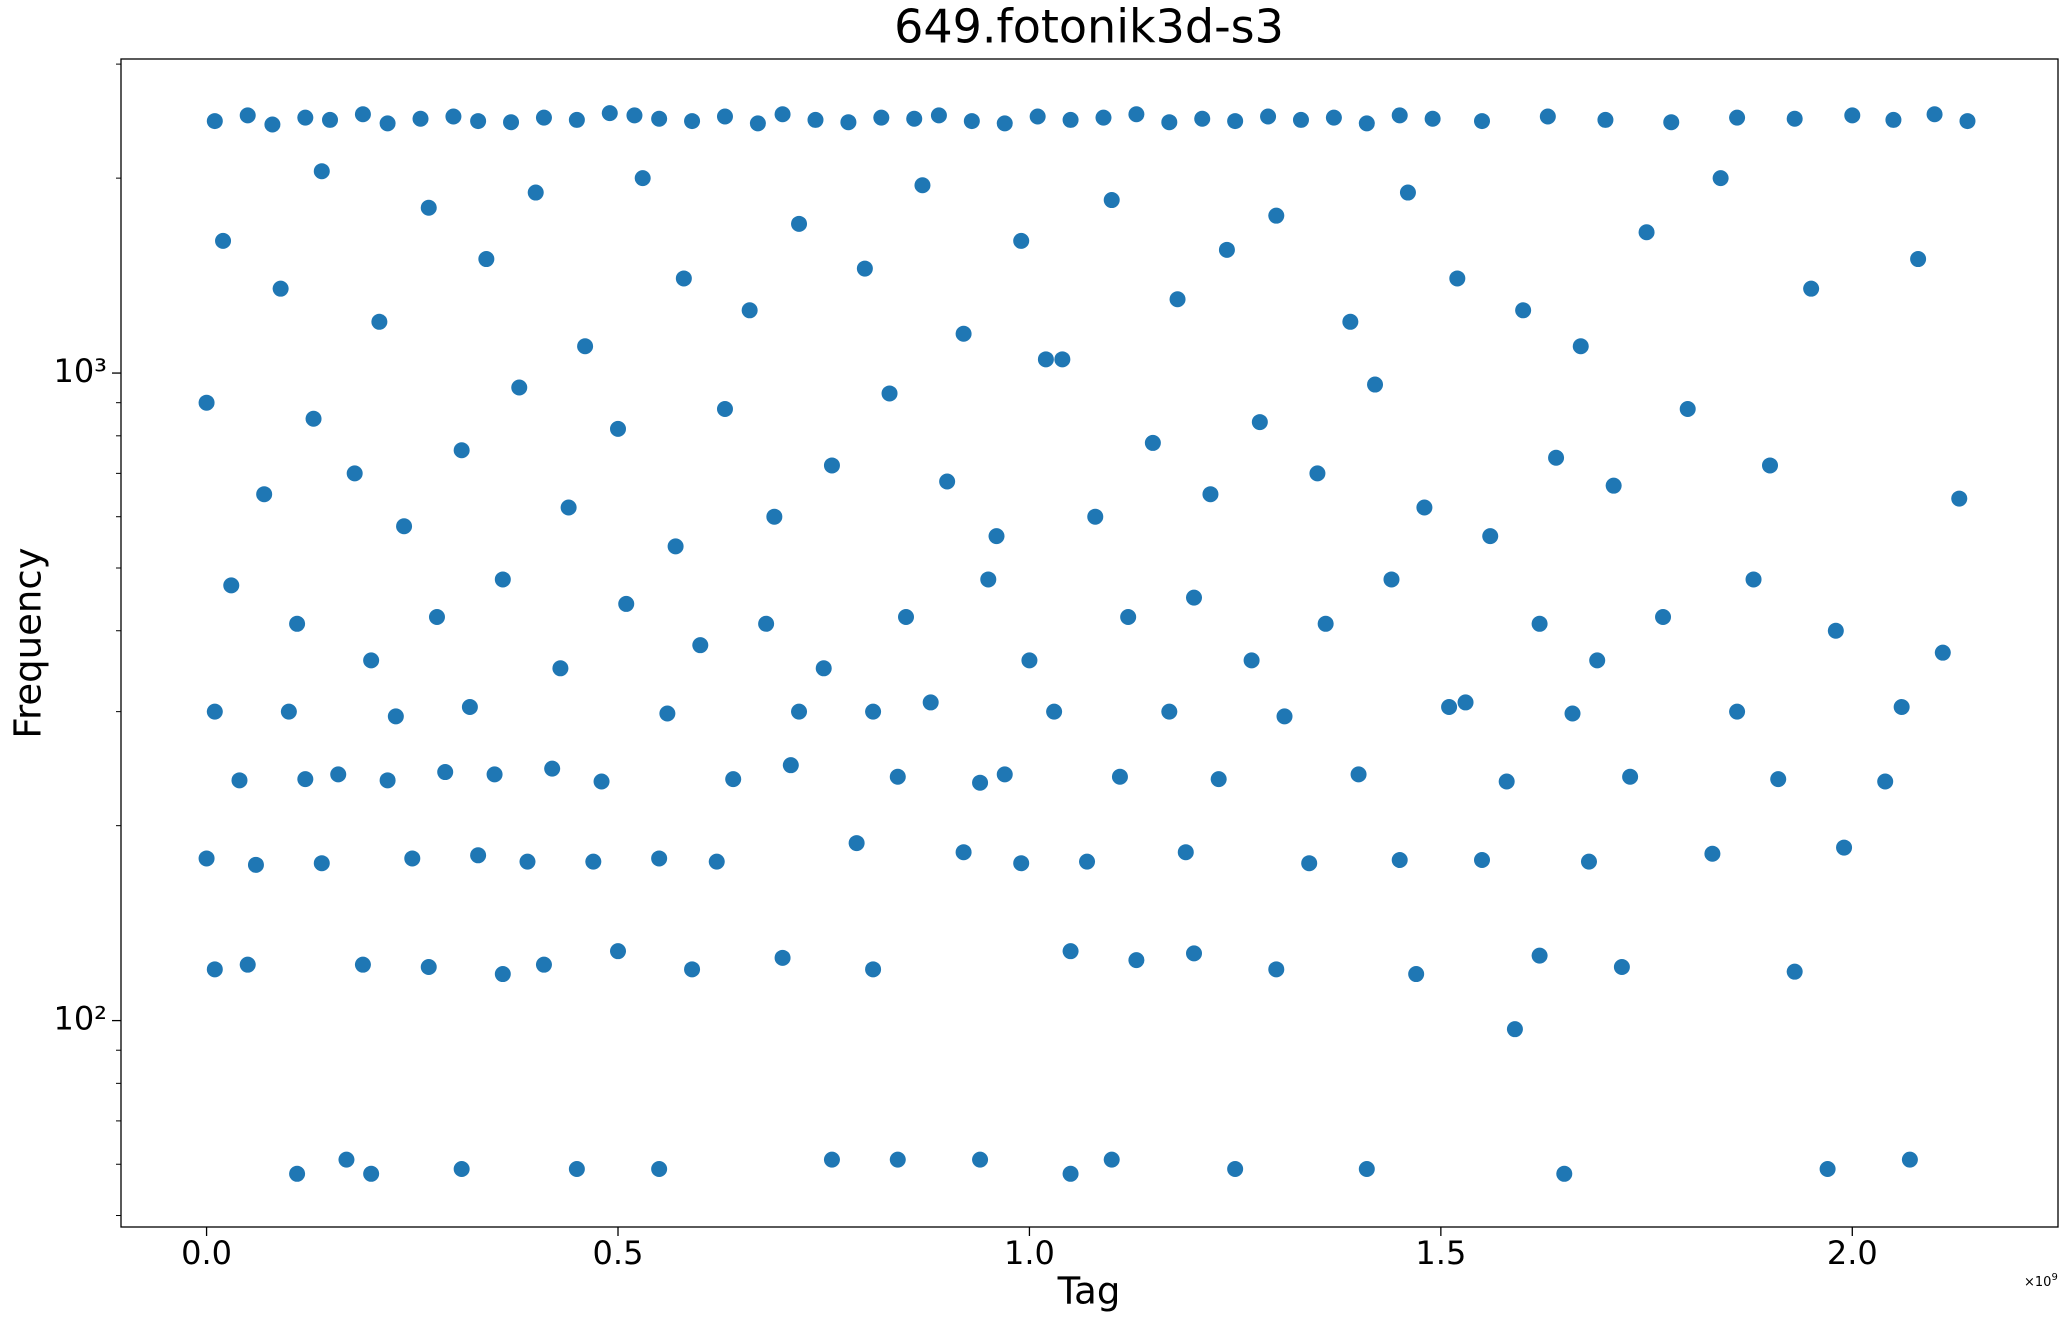  I want to click on x-tick-label: 2.0, so click(1852, 1253).